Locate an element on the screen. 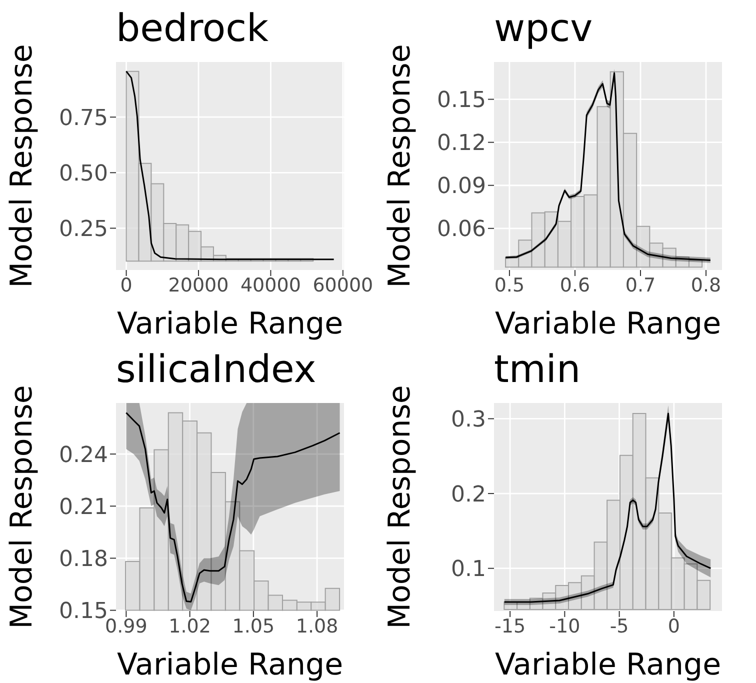 The image size is (756, 683). x-tick-label: 0.8 is located at coordinates (706, 285).